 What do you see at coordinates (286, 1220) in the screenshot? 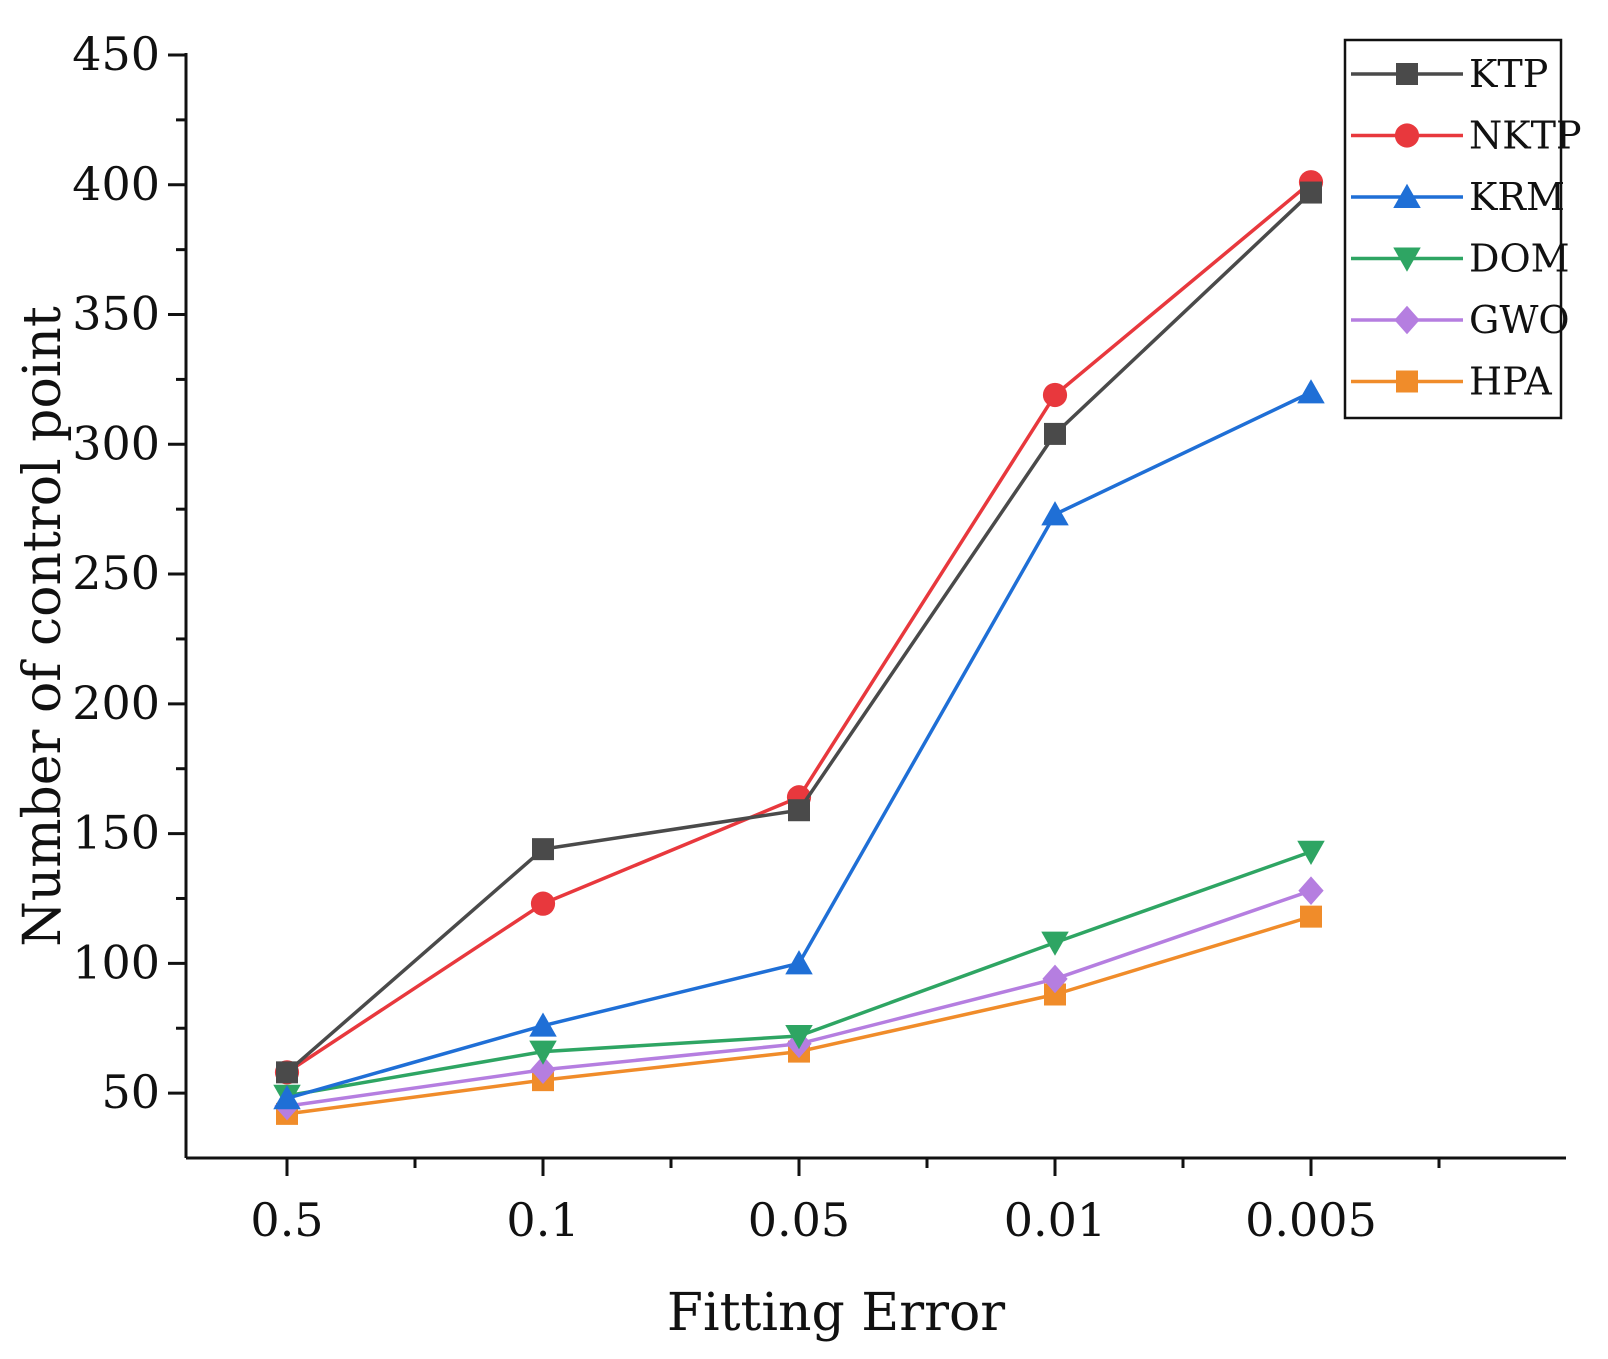
I see `x-tick-label: 0.5` at bounding box center [286, 1220].